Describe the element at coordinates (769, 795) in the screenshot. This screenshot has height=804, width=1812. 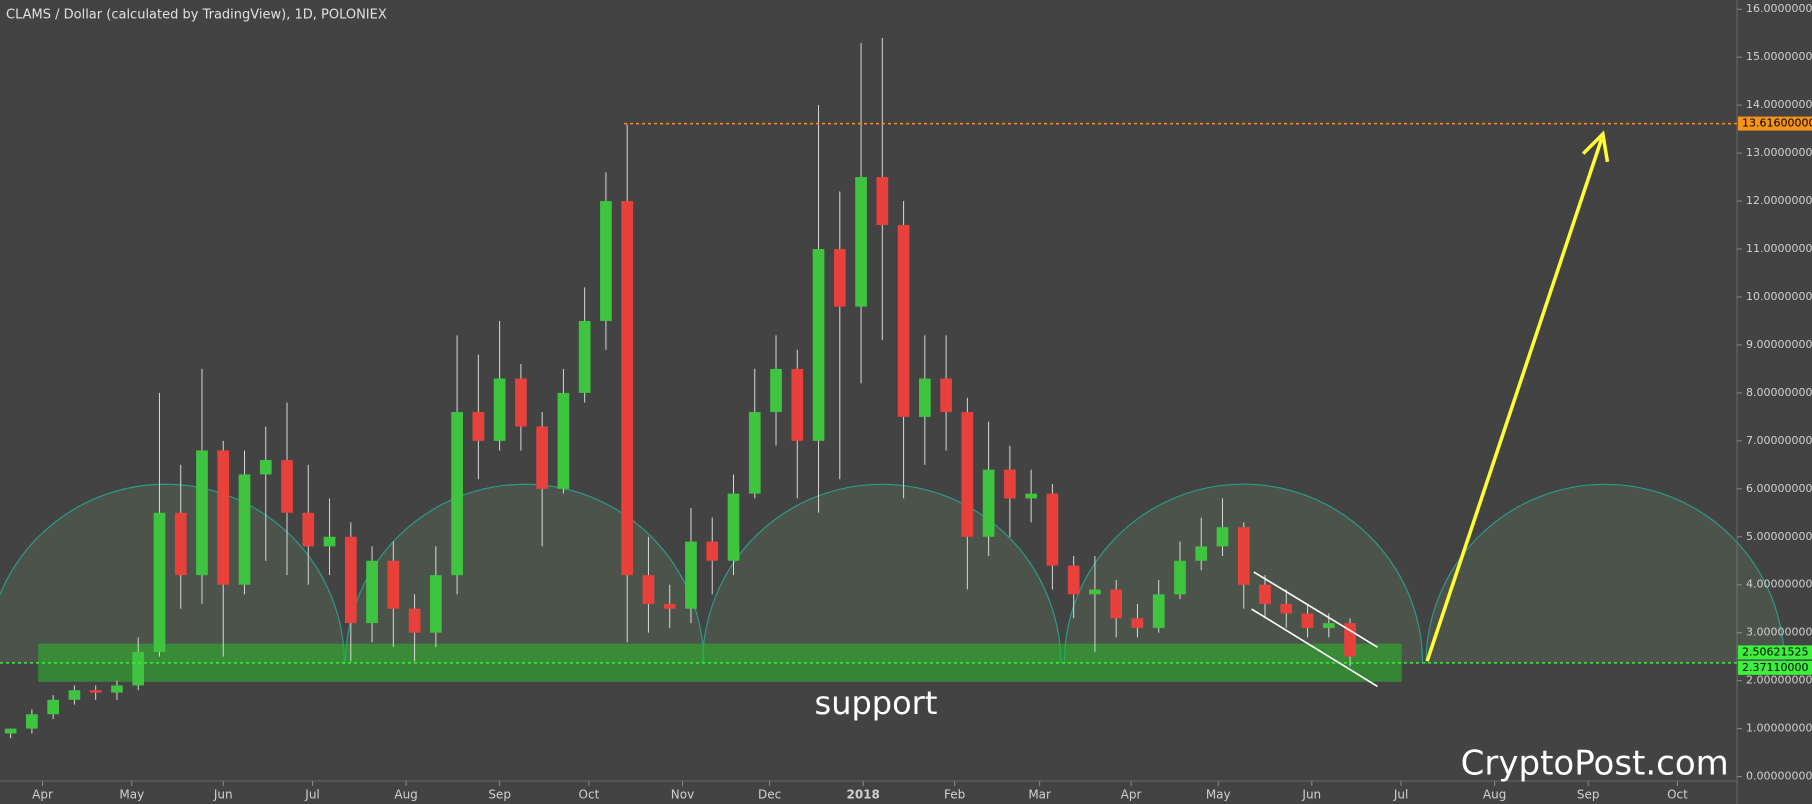
I see `x-tick-label: Dec` at that location.